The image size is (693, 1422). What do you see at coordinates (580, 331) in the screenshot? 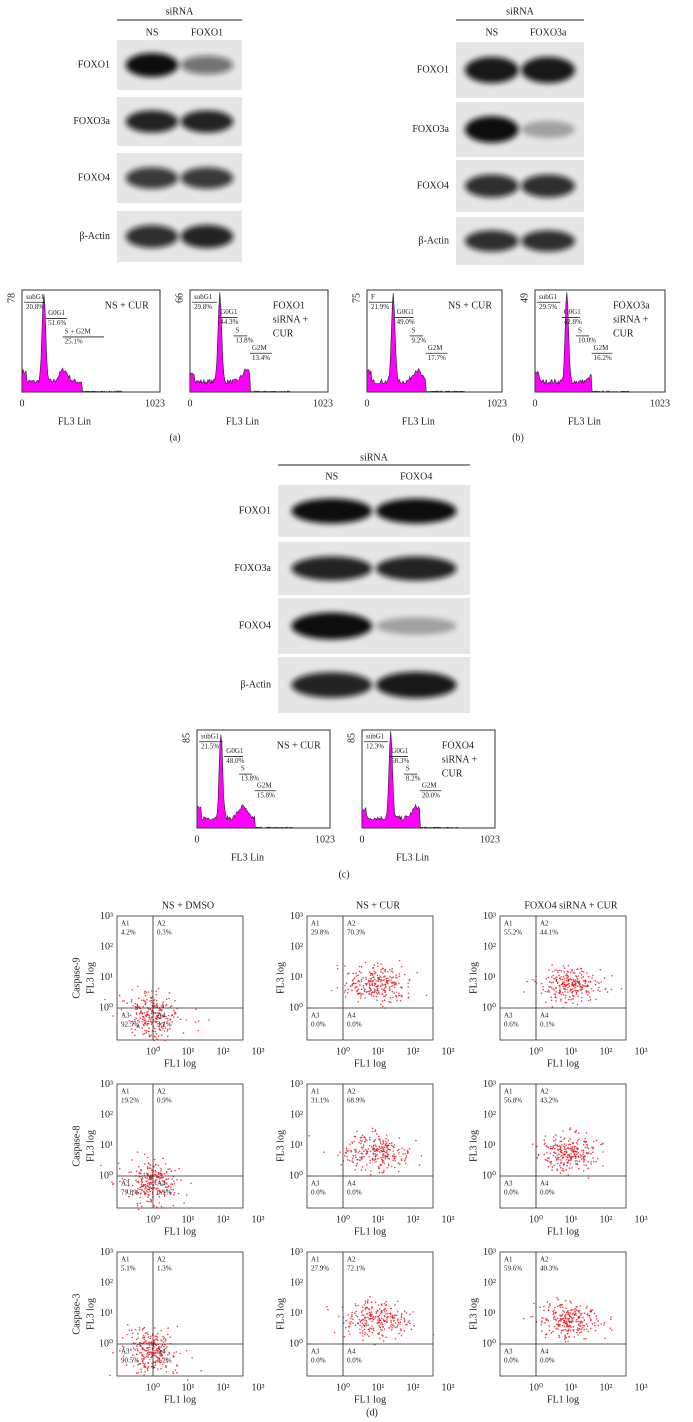
I see `gate-name: S` at bounding box center [580, 331].